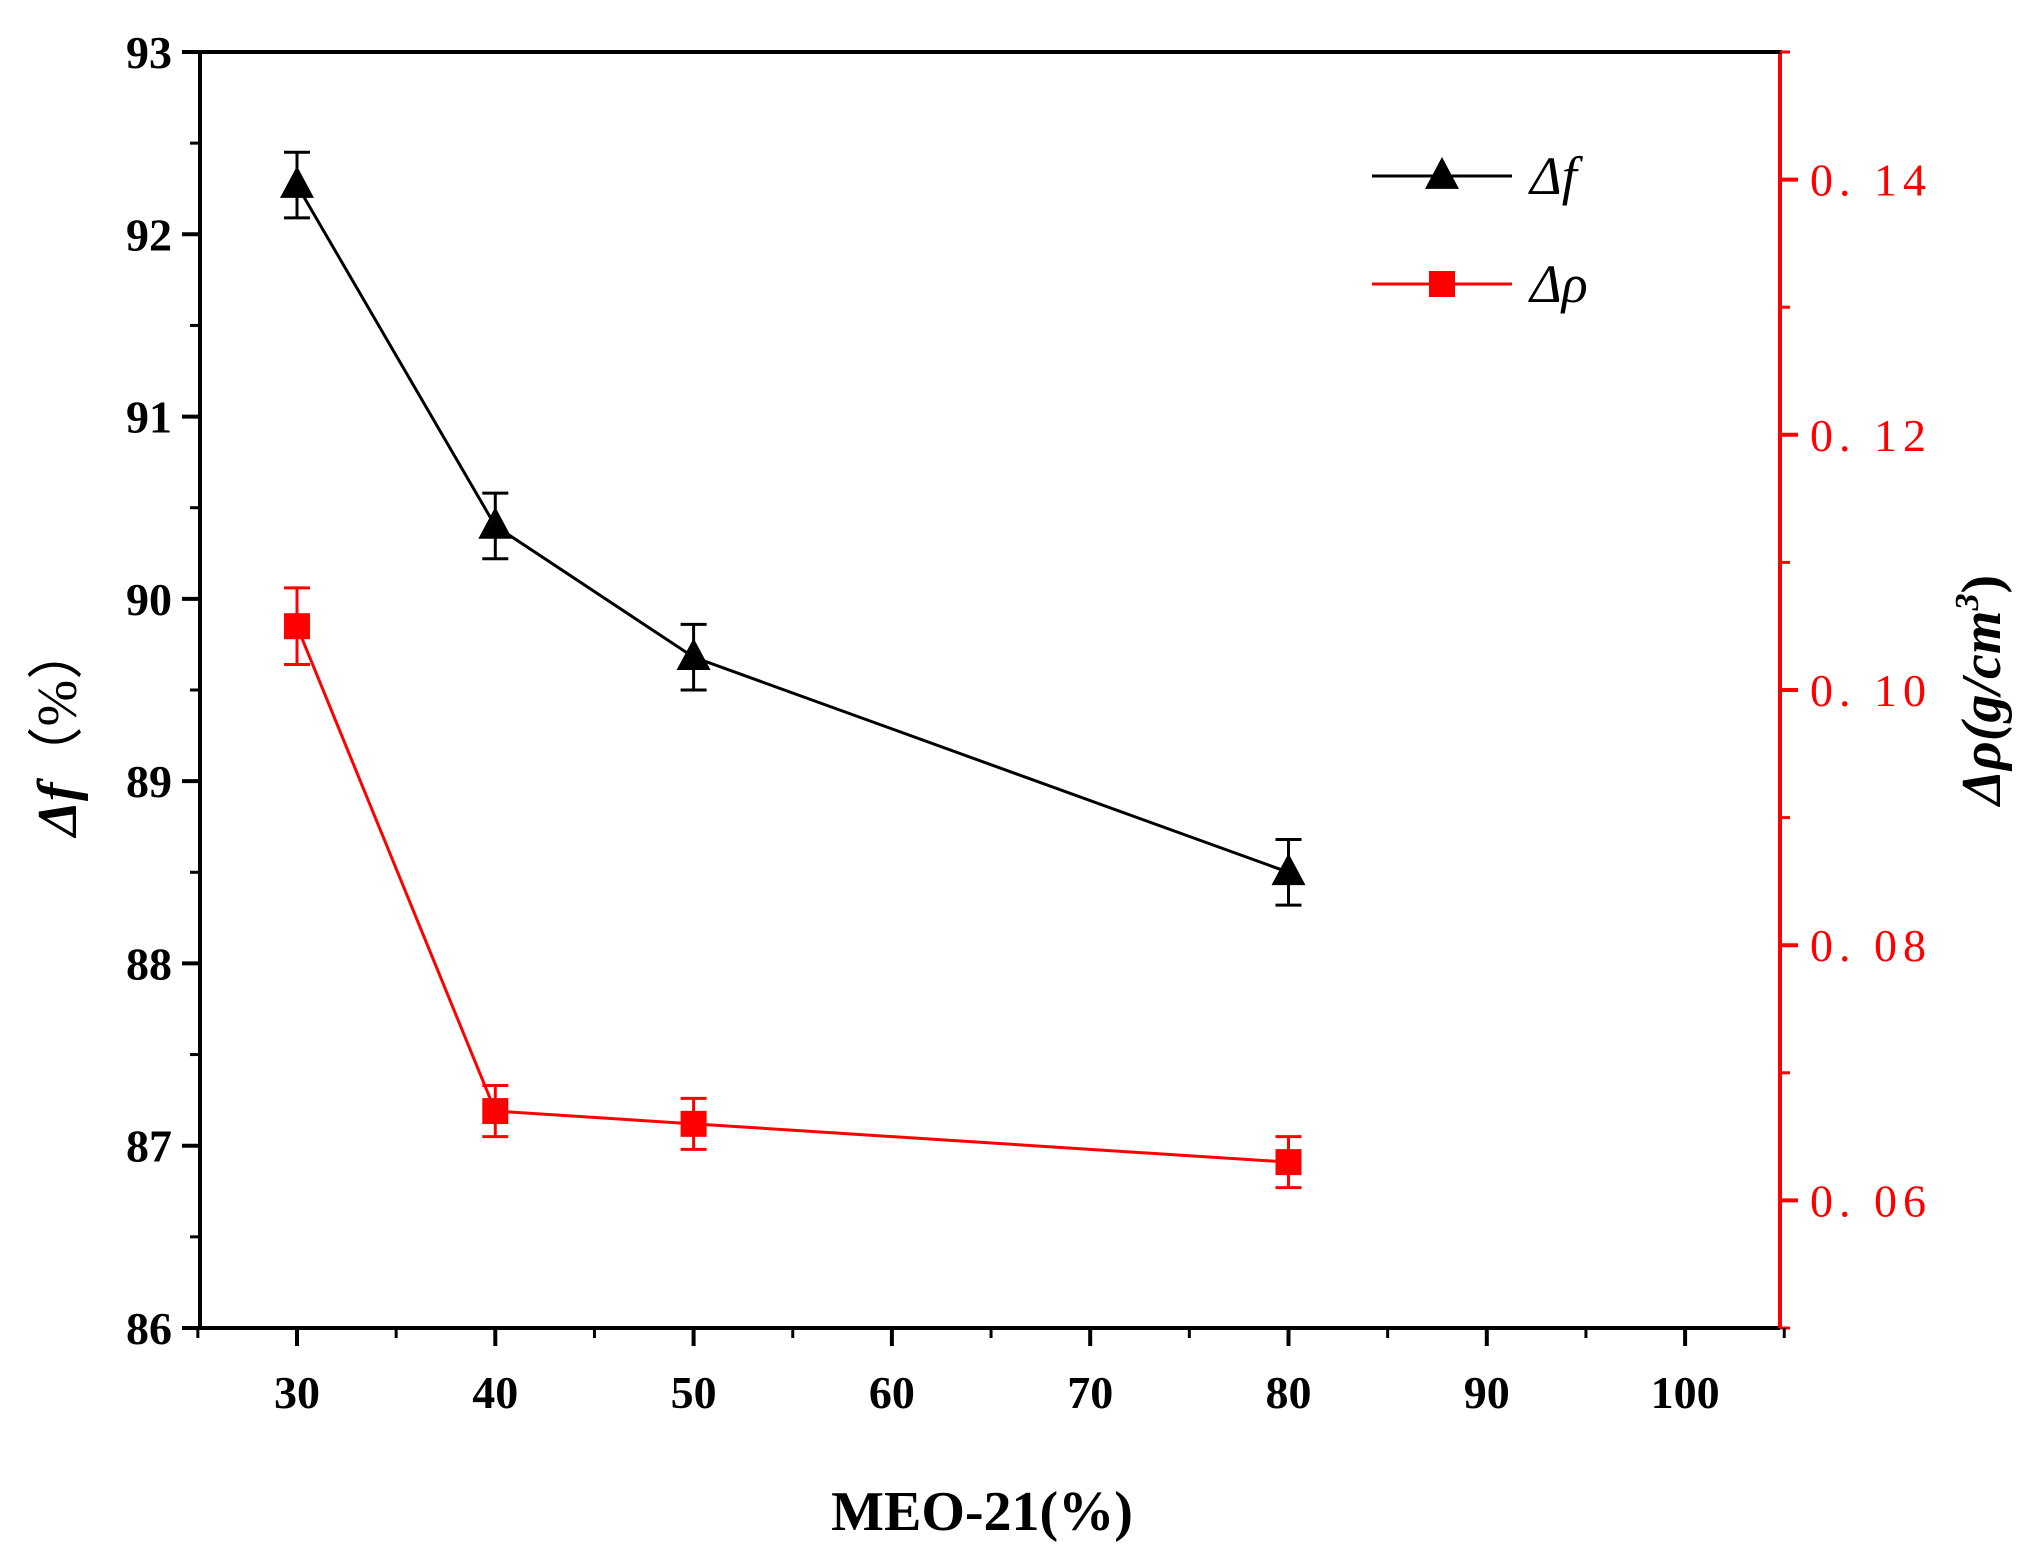  I want to click on legend-label: Δf, so click(1556, 176).